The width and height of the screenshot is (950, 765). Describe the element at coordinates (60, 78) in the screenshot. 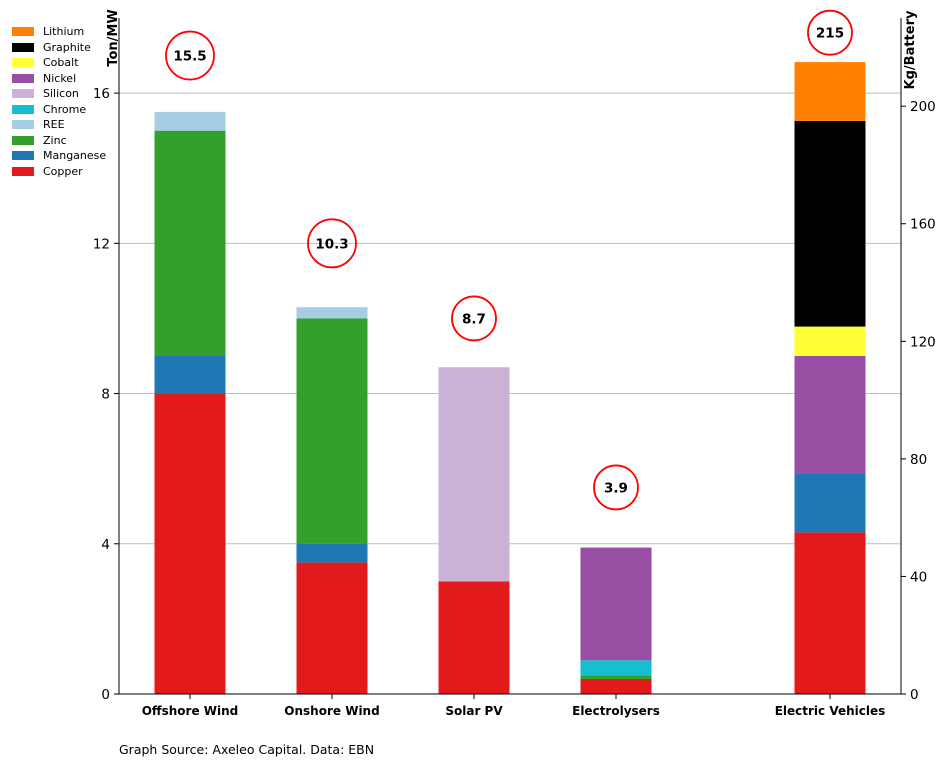

I see `legend-label: Nickel` at that location.